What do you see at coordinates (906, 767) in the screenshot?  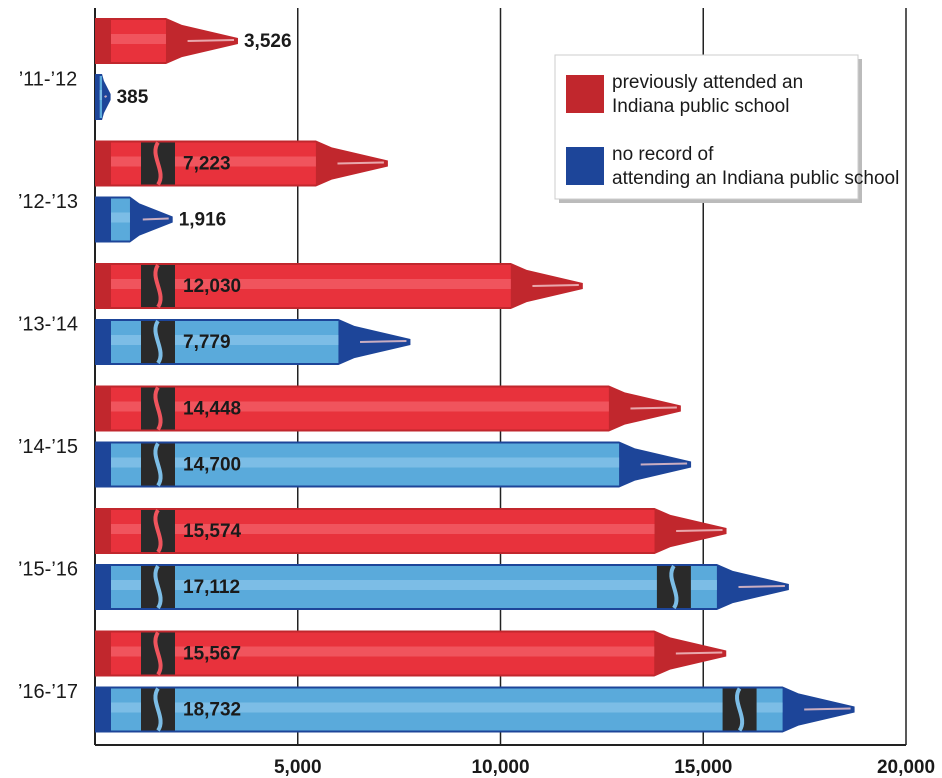 I see `x-tick-label: 20,000` at bounding box center [906, 767].